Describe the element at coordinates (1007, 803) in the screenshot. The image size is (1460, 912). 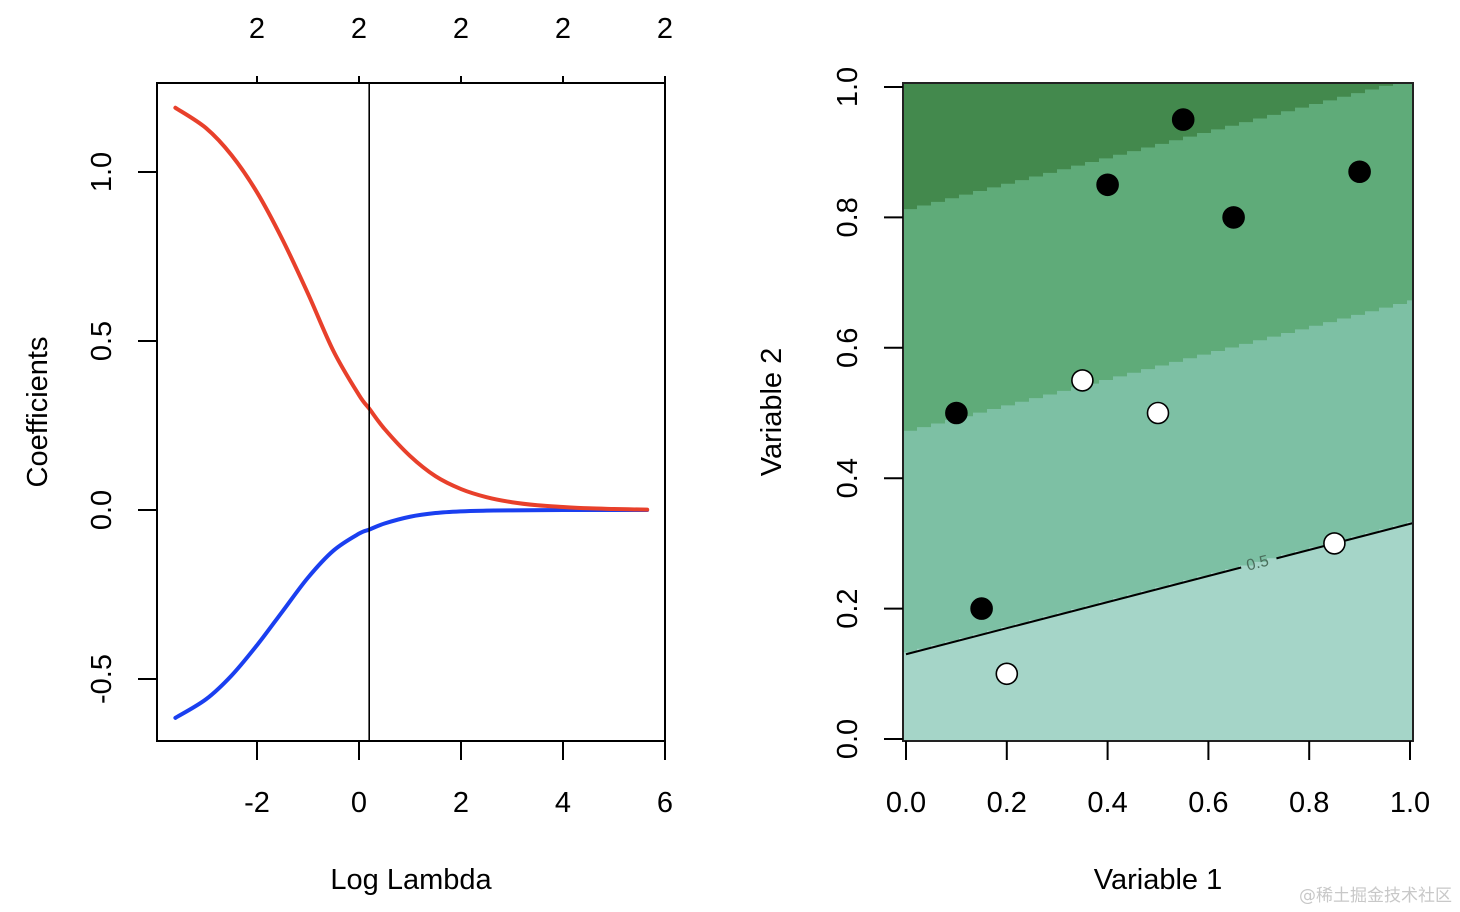
I see `x-tick-label: 0.2` at that location.